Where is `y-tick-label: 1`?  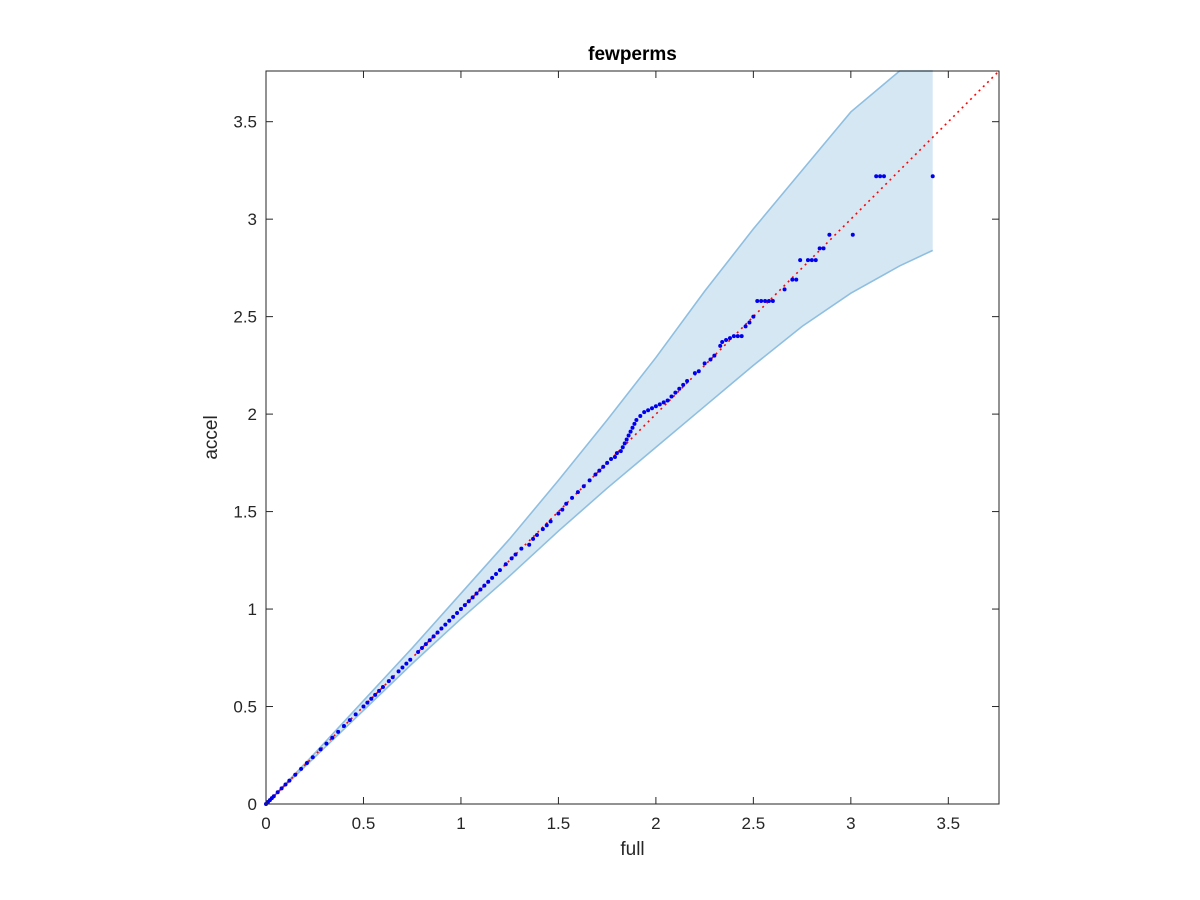
y-tick-label: 1 is located at coordinates (252, 609).